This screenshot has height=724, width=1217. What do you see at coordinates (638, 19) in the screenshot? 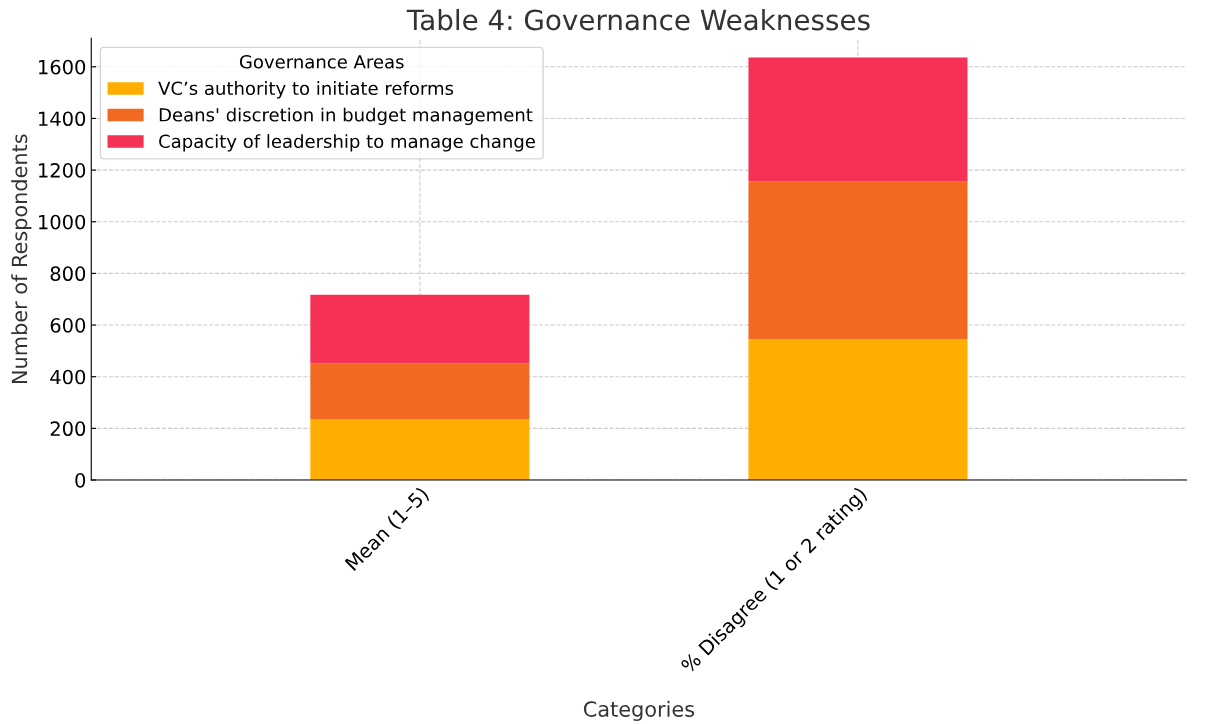
I see `chart-title: Table 4: Governance Weaknesses` at bounding box center [638, 19].